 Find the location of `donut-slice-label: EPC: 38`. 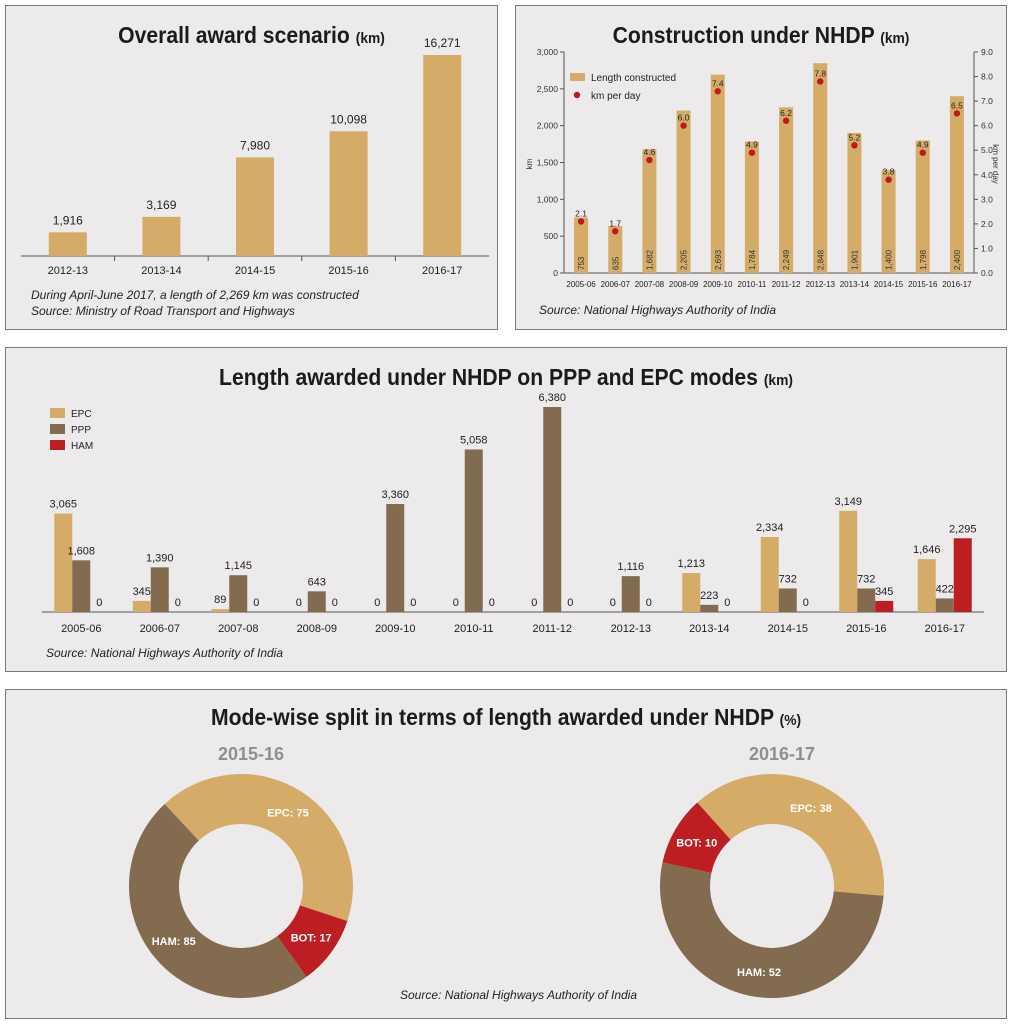

donut-slice-label: EPC: 38 is located at coordinates (811, 809).